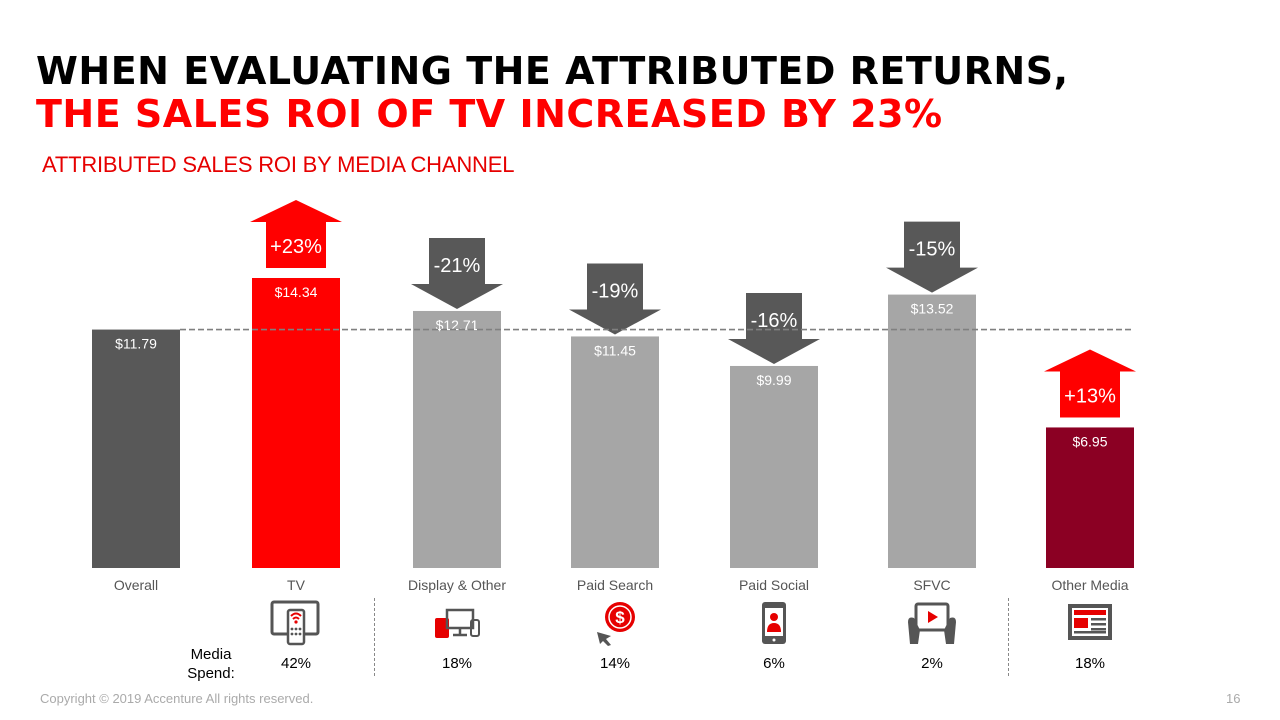  I want to click on bar-overall, so click(136, 448).